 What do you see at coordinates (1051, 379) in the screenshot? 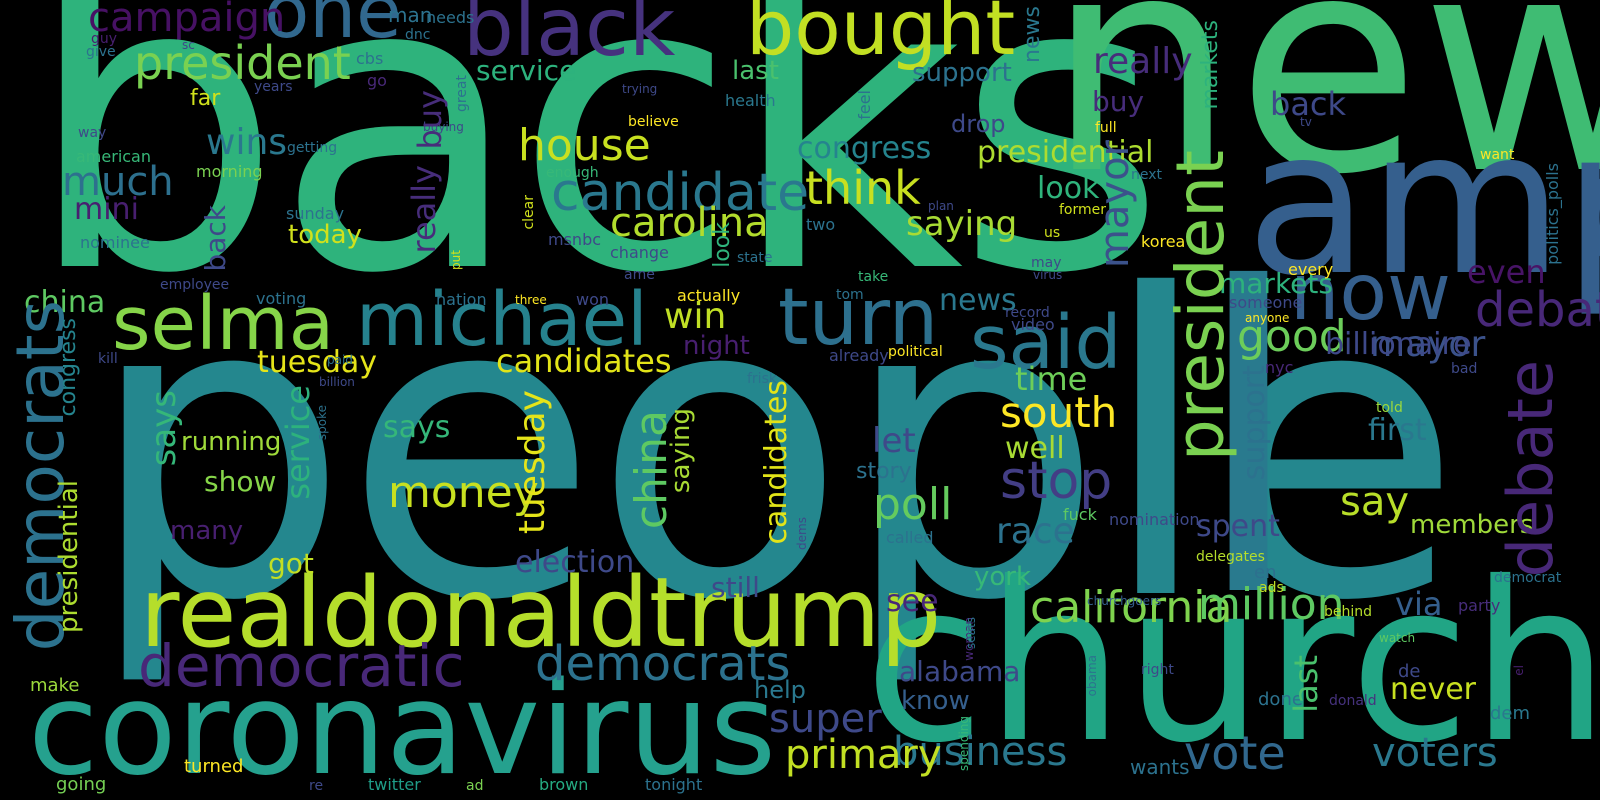
I see `word-never: time` at bounding box center [1051, 379].